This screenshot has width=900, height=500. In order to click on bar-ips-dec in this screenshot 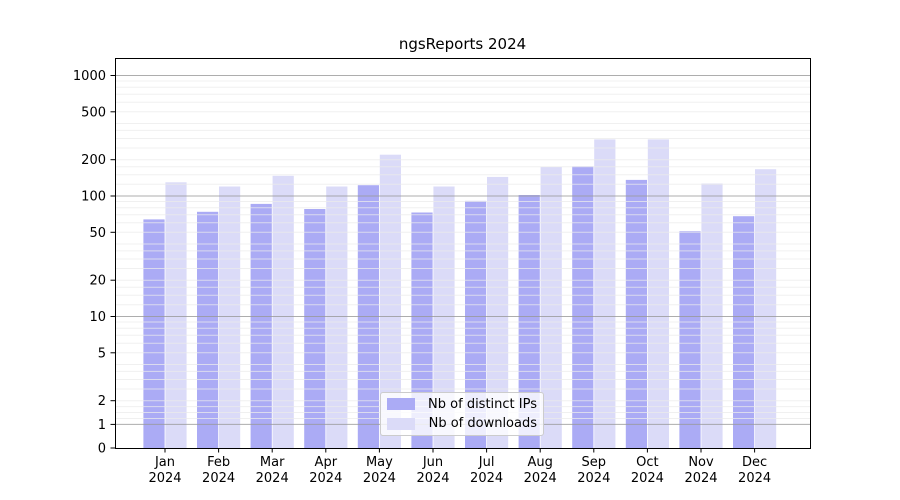, I will do `click(744, 332)`.